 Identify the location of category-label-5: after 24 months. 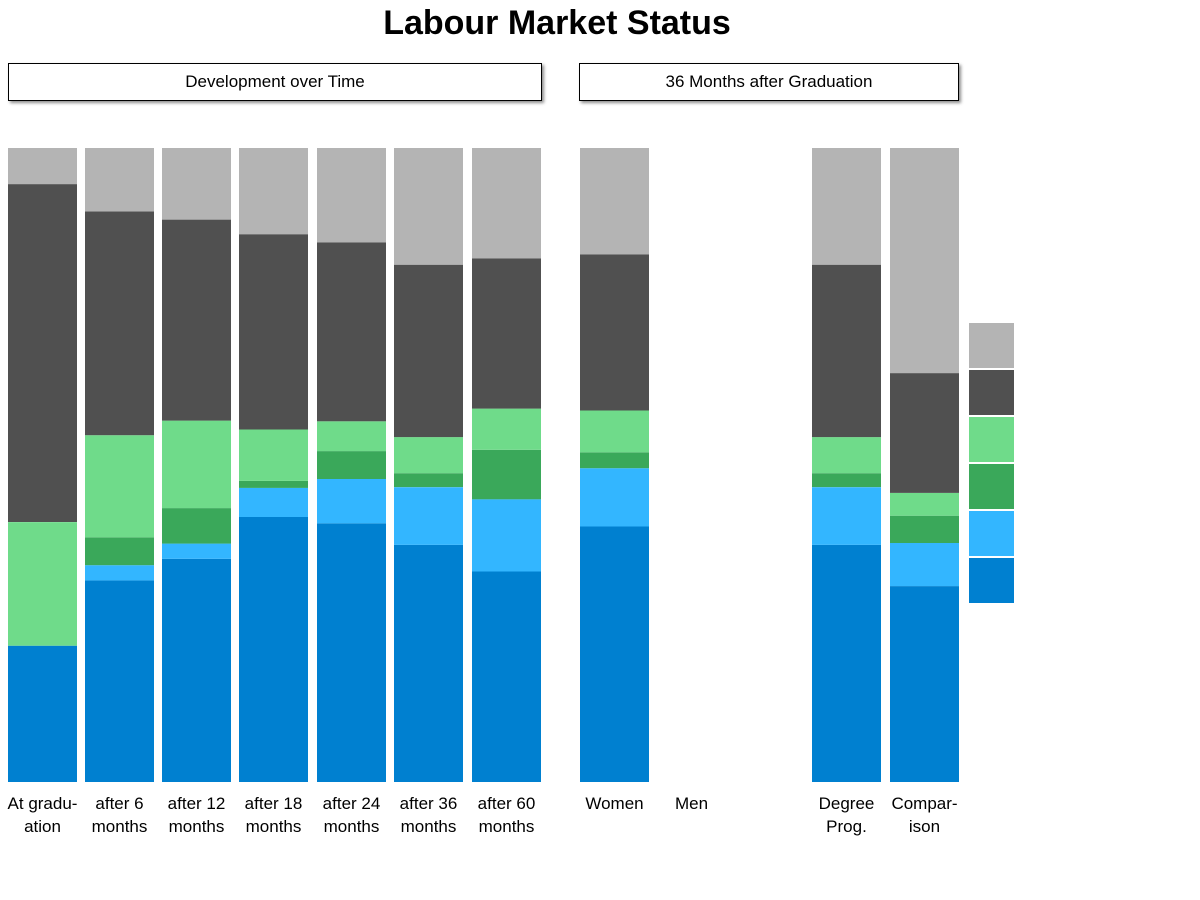
(352, 815).